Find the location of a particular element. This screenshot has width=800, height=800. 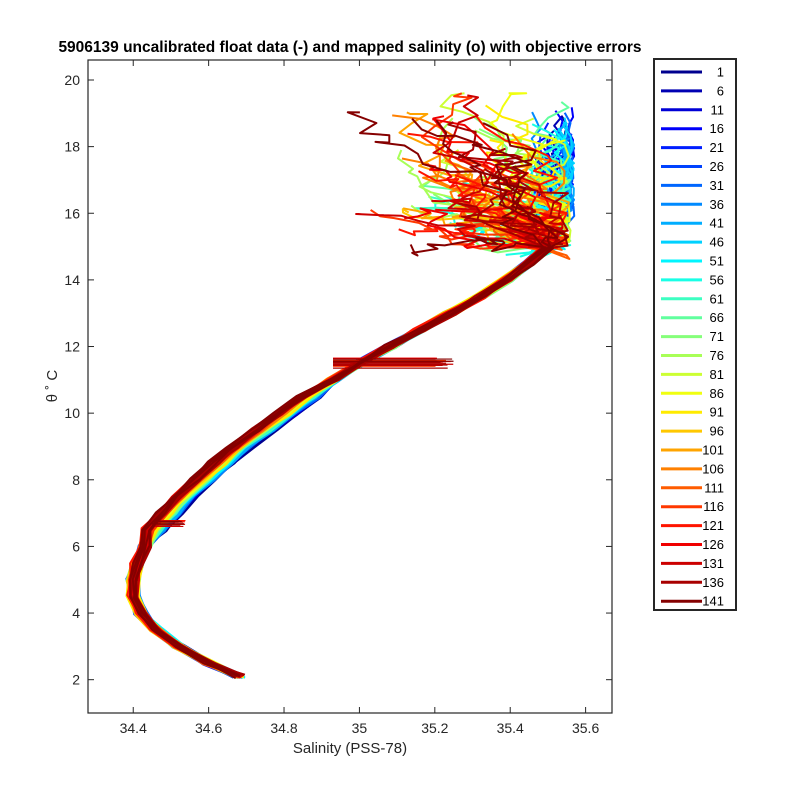

legend-label: 111 is located at coordinates (714, 487).